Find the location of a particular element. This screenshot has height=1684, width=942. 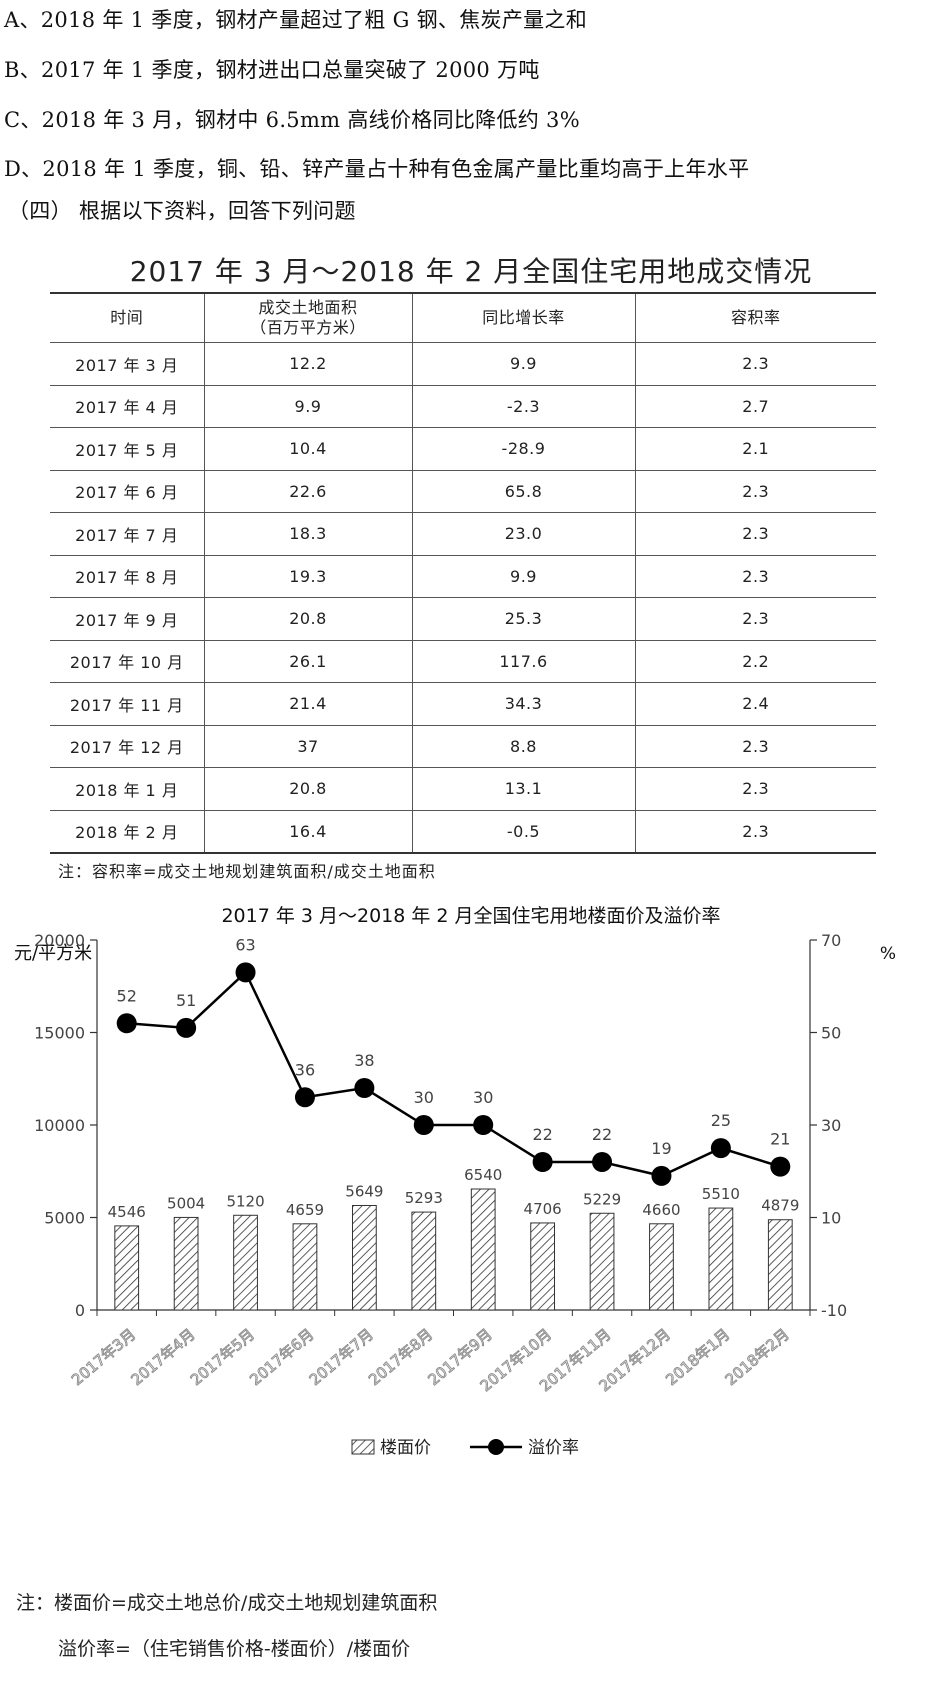

question-option-a: A、2018 年 1 季度，钢材产量超过了粗 G 钢、焦炭产量之和 is located at coordinates (296, 20).